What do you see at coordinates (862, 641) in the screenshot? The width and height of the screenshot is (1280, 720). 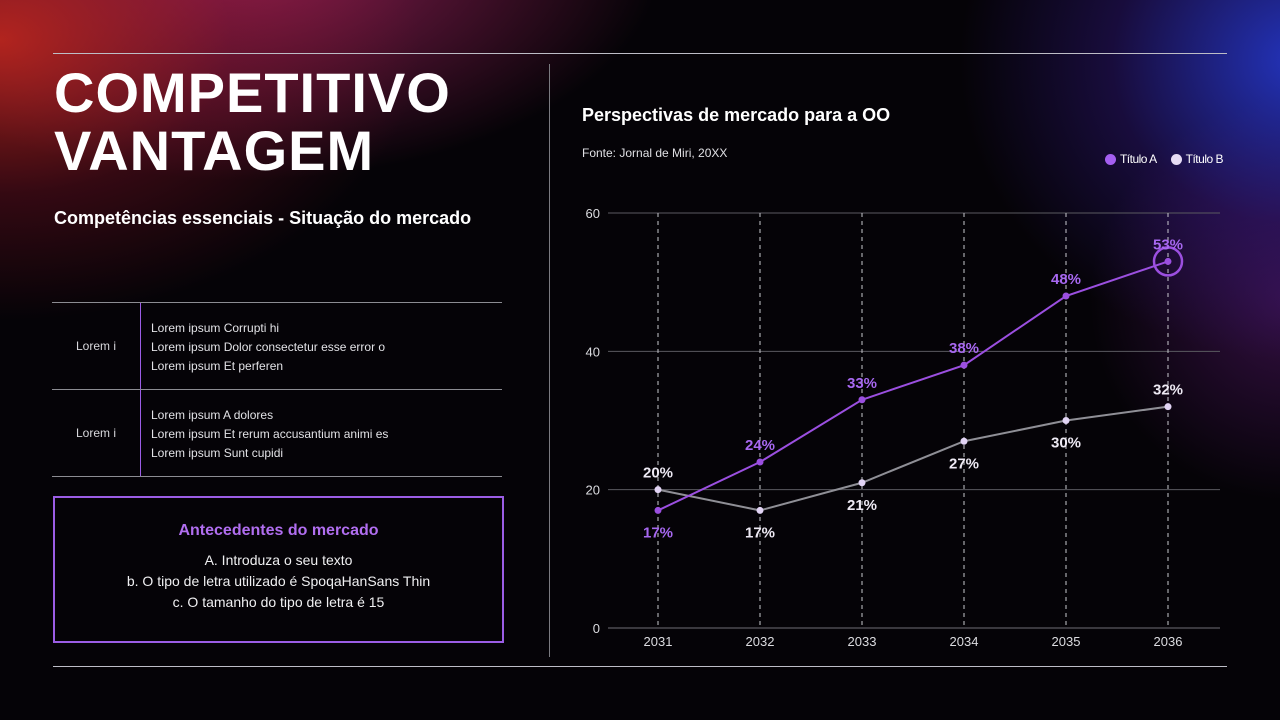 I see `x-tick-label: 2033` at bounding box center [862, 641].